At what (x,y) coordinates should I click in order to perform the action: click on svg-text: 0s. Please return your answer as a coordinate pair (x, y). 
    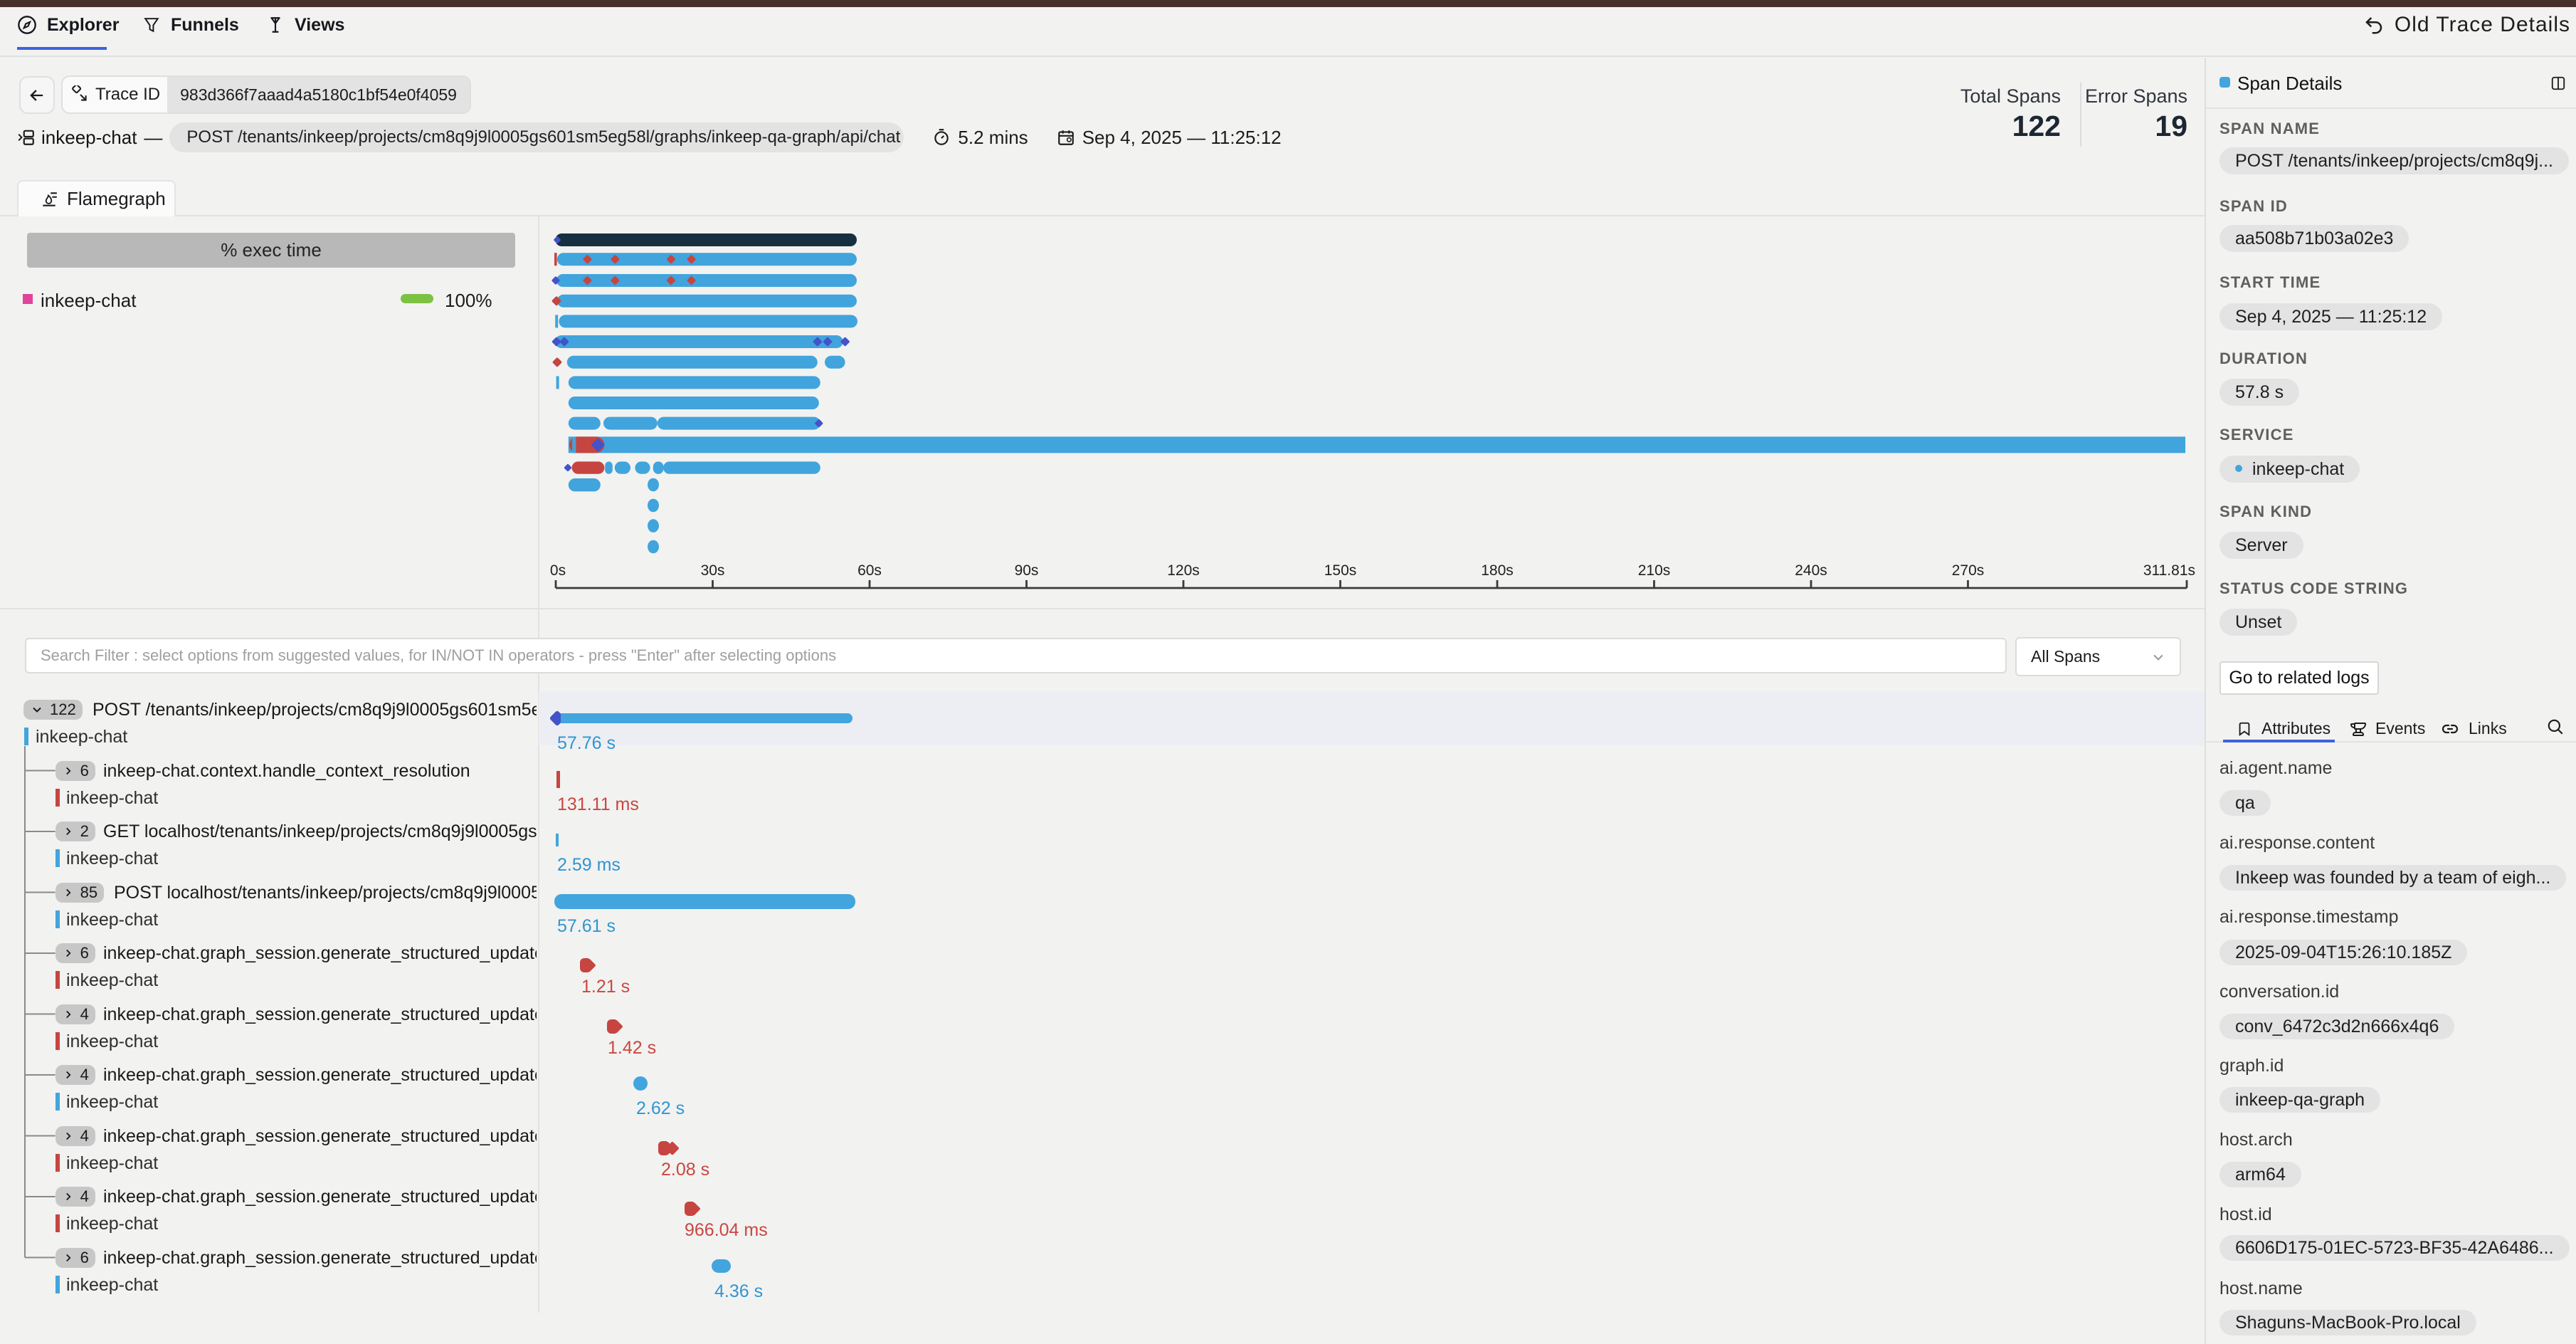
    Looking at the image, I should click on (558, 570).